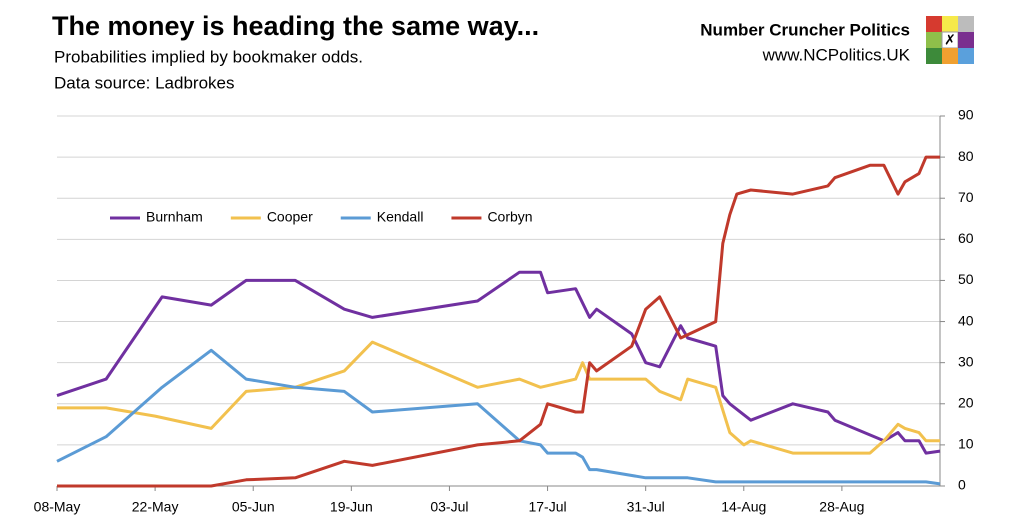 This screenshot has width=1024, height=532. Describe the element at coordinates (351, 507) in the screenshot. I see `x-tick-label: 19-Jun` at that location.